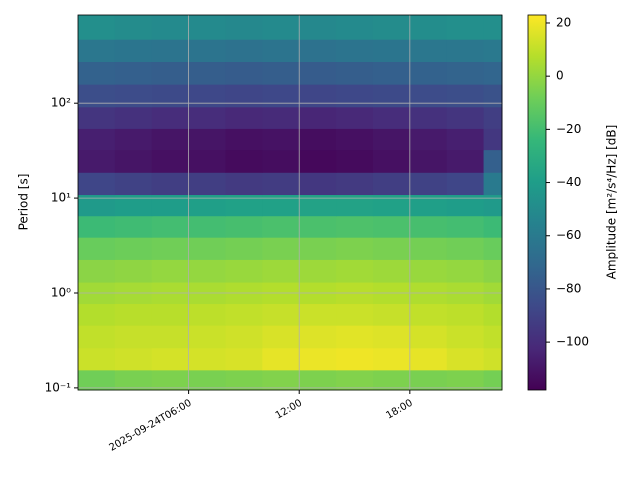 The width and height of the screenshot is (640, 480). What do you see at coordinates (537, 202) in the screenshot?
I see `colorbar` at bounding box center [537, 202].